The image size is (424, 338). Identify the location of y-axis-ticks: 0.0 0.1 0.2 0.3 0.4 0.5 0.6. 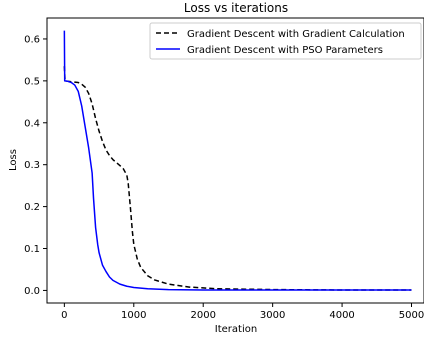
(35, 165).